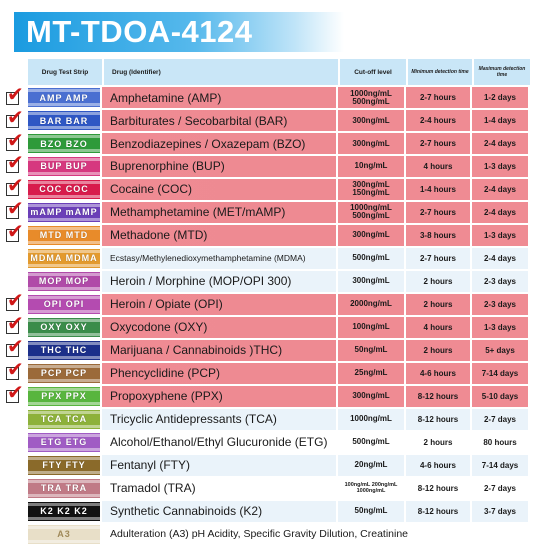 The height and width of the screenshot is (550, 550). Describe the element at coordinates (64, 327) in the screenshot. I see `strip-code: OXY OXY` at that location.